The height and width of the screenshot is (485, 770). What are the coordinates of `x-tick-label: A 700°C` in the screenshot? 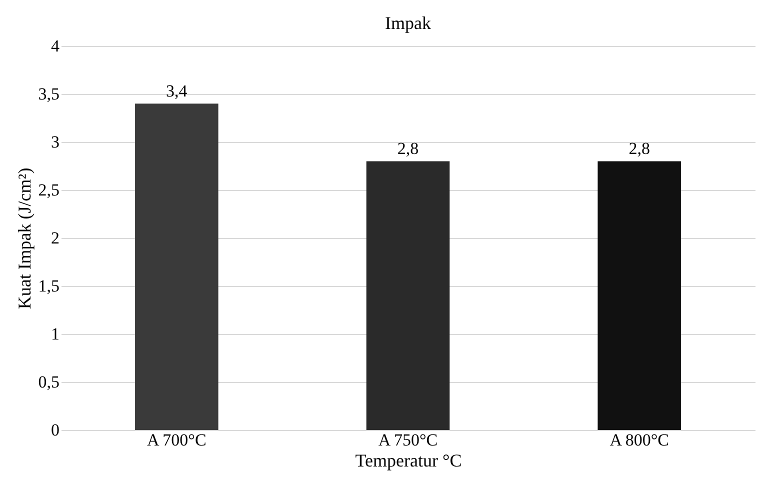 It's located at (176, 440).